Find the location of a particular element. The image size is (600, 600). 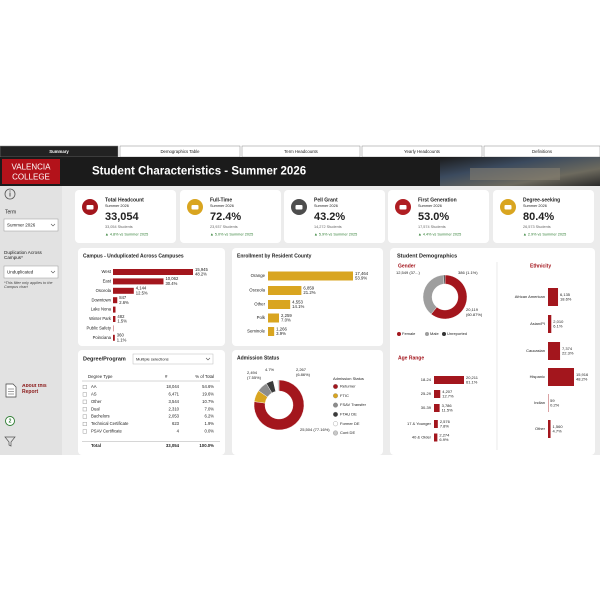

bar-percent-label: 12.7% is located at coordinates (448, 396).